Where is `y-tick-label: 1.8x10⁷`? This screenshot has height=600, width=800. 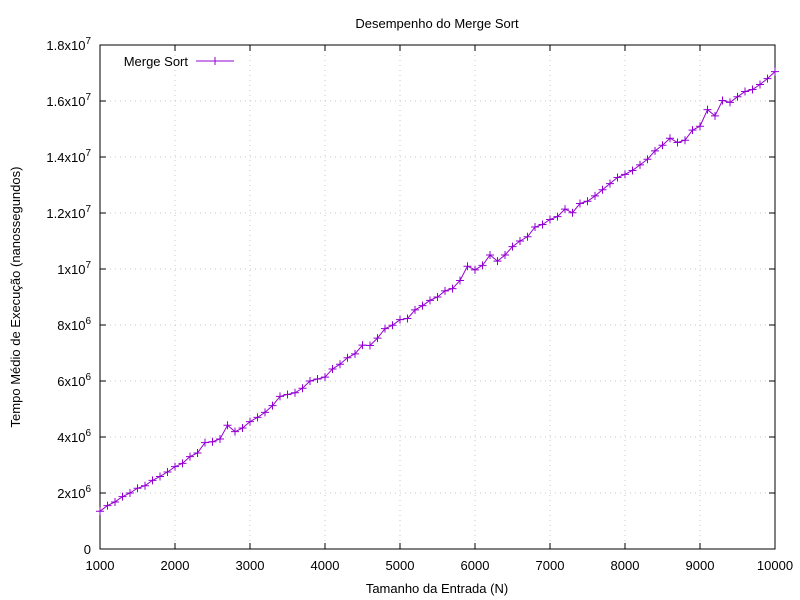
y-tick-label: 1.8x10⁷ is located at coordinates (68, 44).